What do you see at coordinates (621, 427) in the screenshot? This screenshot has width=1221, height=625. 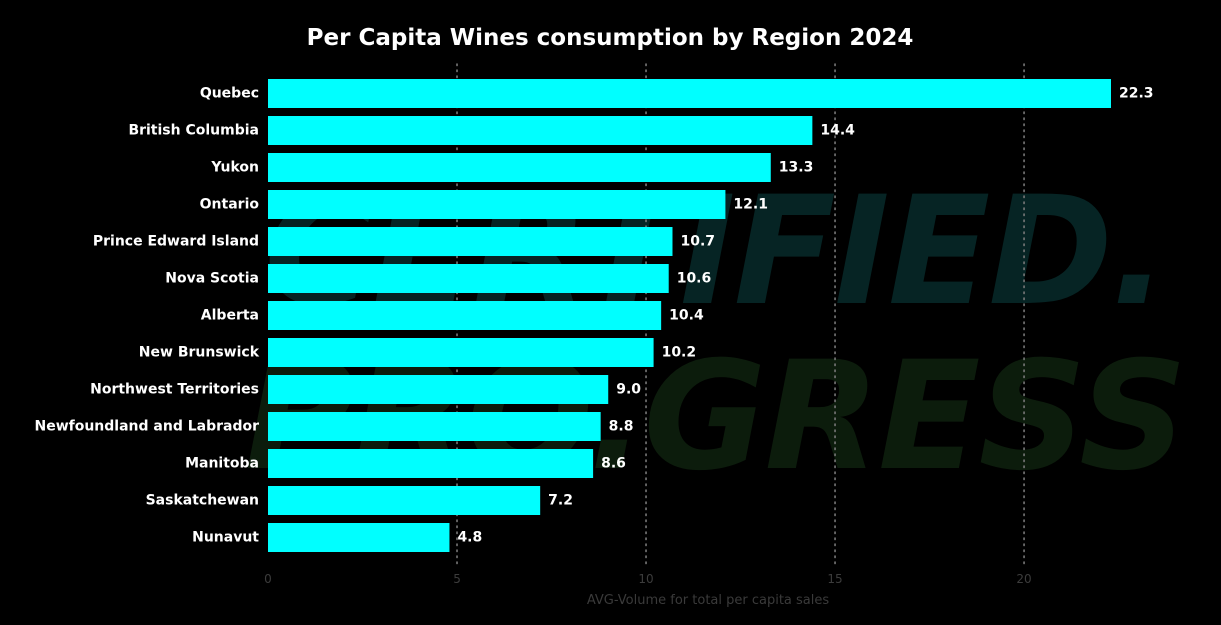 I see `data-label: 8.8` at bounding box center [621, 427].